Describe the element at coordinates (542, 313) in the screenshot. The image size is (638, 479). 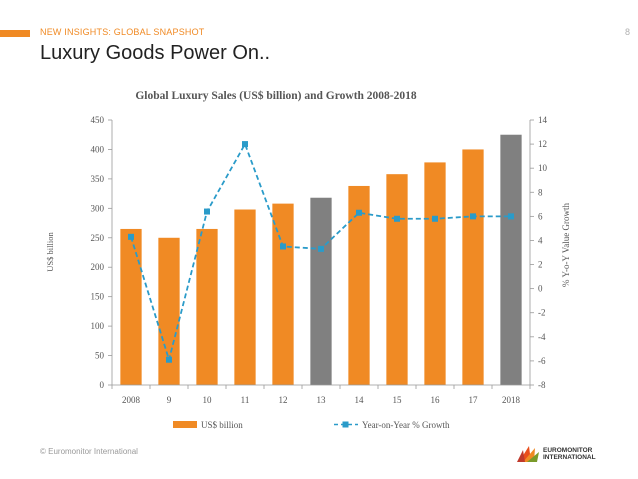
I see `y2-tick-label: -2` at that location.